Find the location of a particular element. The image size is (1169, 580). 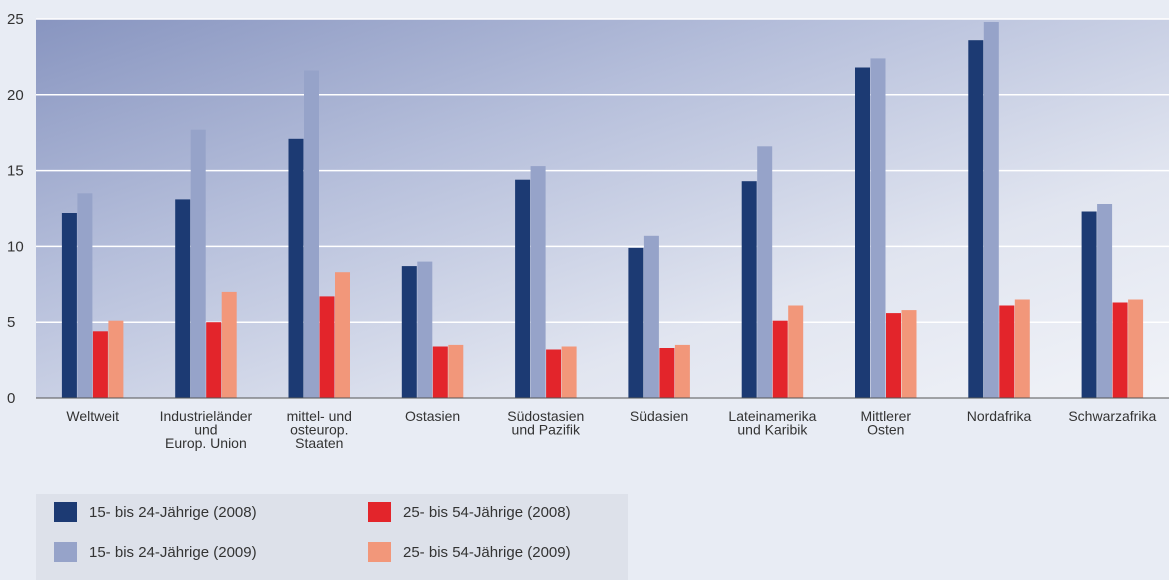

x-category-label: mittel- und osteurop. Staaten is located at coordinates (319, 429).